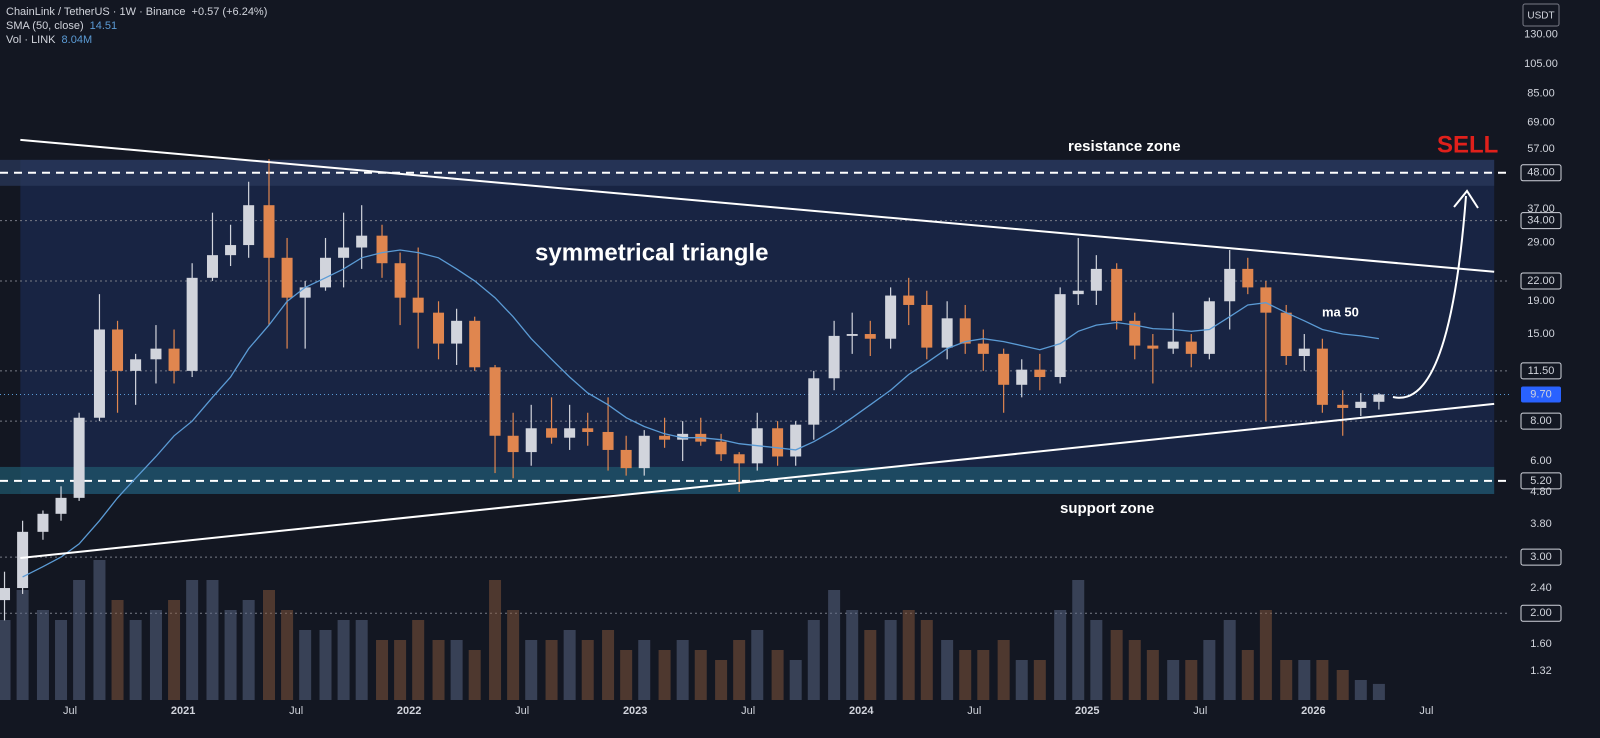 The height and width of the screenshot is (738, 1600). I want to click on y-tick-label: 9.70, so click(1540, 394).